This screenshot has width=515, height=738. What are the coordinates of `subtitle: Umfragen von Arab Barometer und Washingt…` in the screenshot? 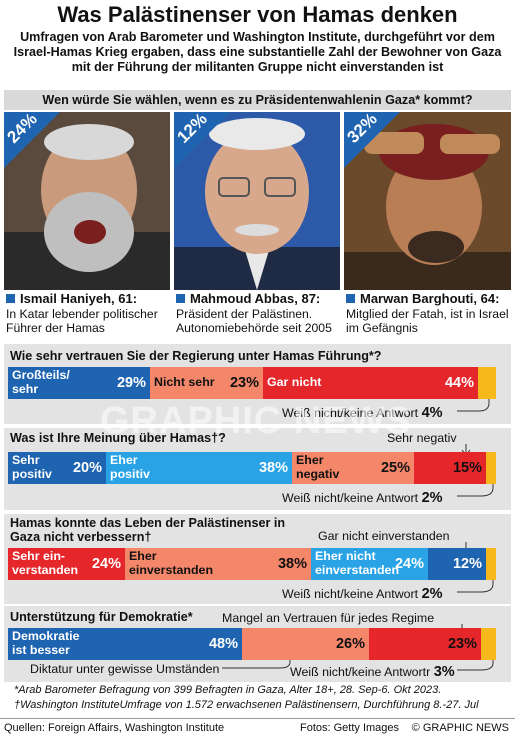 It's located at (257, 52).